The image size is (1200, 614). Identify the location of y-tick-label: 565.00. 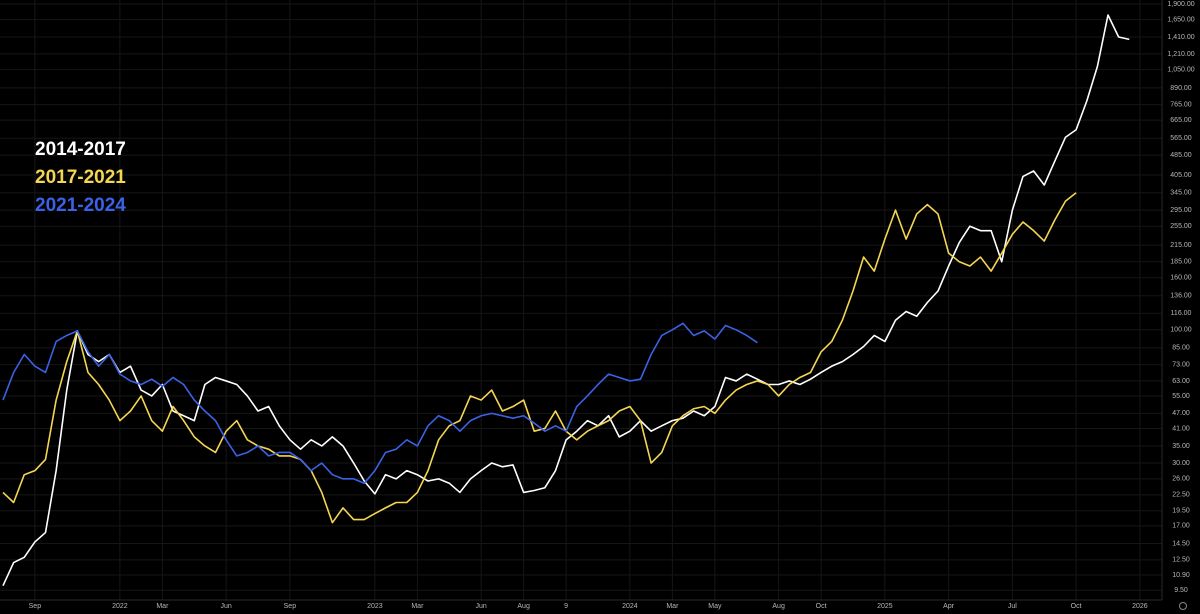
(1181, 138).